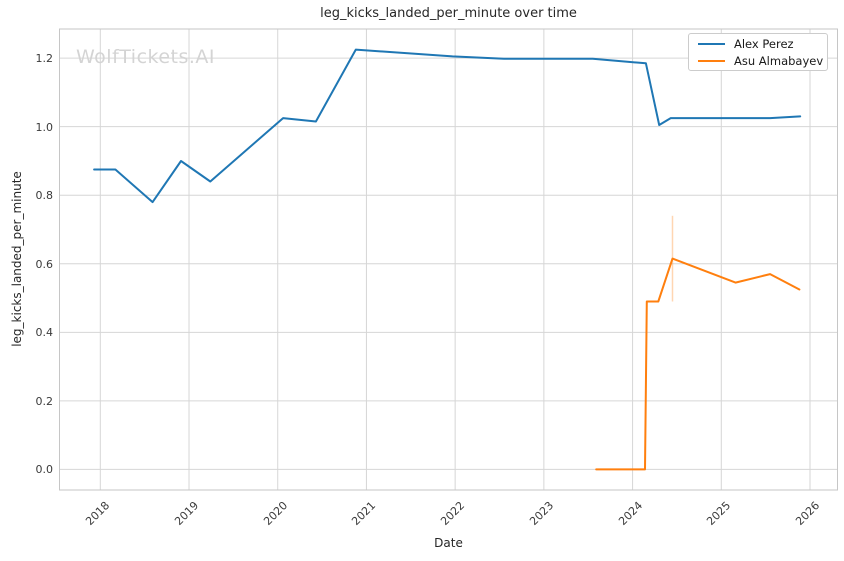 This screenshot has height=561, width=844. Describe the element at coordinates (44, 333) in the screenshot. I see `y-tick-label: 0.4` at that location.